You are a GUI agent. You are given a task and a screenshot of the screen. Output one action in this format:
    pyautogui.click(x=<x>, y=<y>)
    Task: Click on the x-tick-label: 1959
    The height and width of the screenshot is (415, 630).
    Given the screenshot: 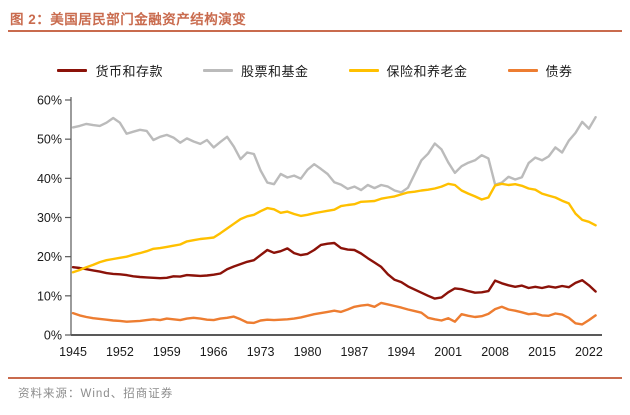 What is the action you would take?
    pyautogui.click(x=167, y=352)
    